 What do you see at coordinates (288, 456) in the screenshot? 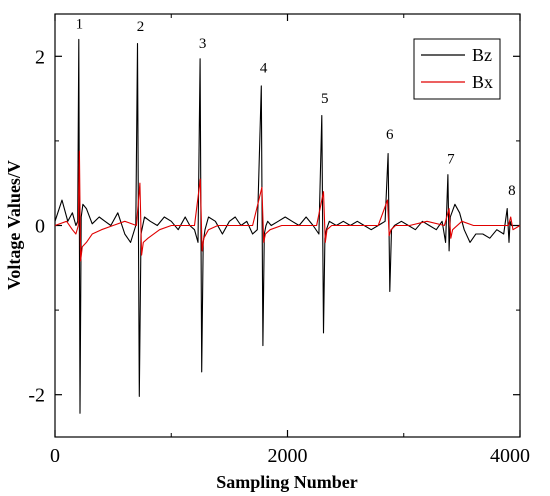
I see `x-tick-label: 2000` at bounding box center [288, 456].